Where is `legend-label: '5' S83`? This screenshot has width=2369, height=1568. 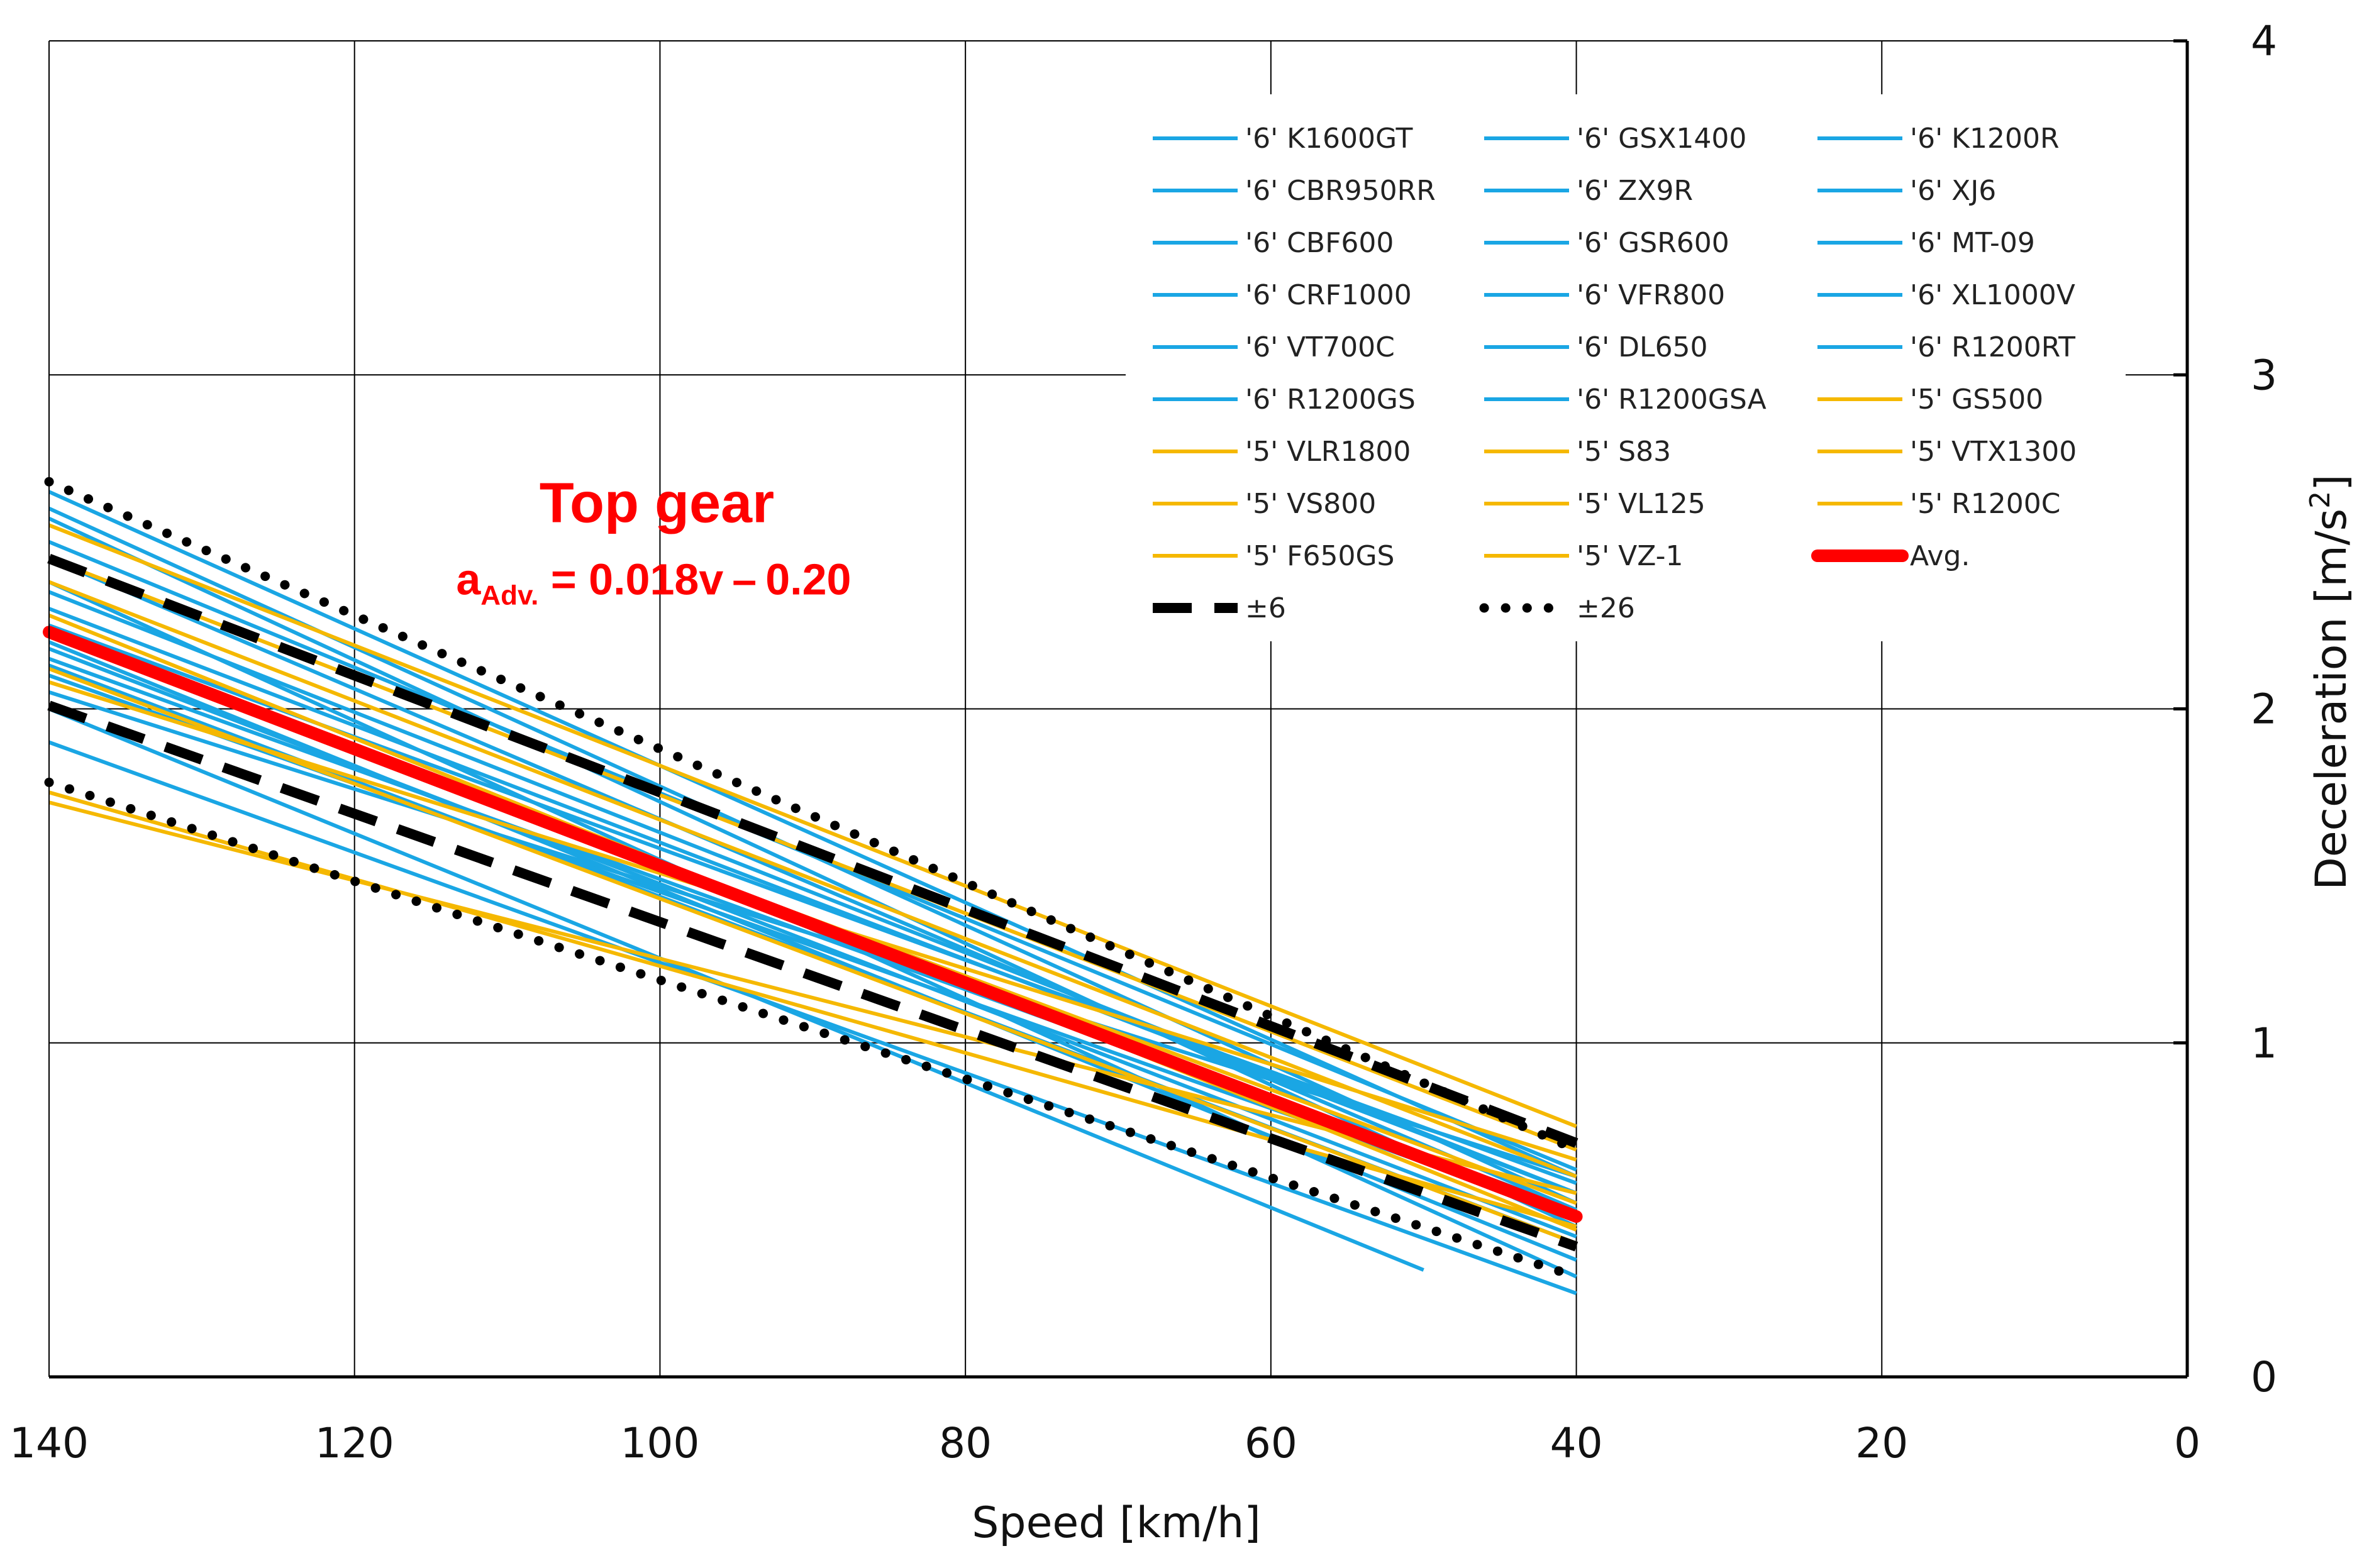
legend-label: '5' S83 is located at coordinates (1624, 452).